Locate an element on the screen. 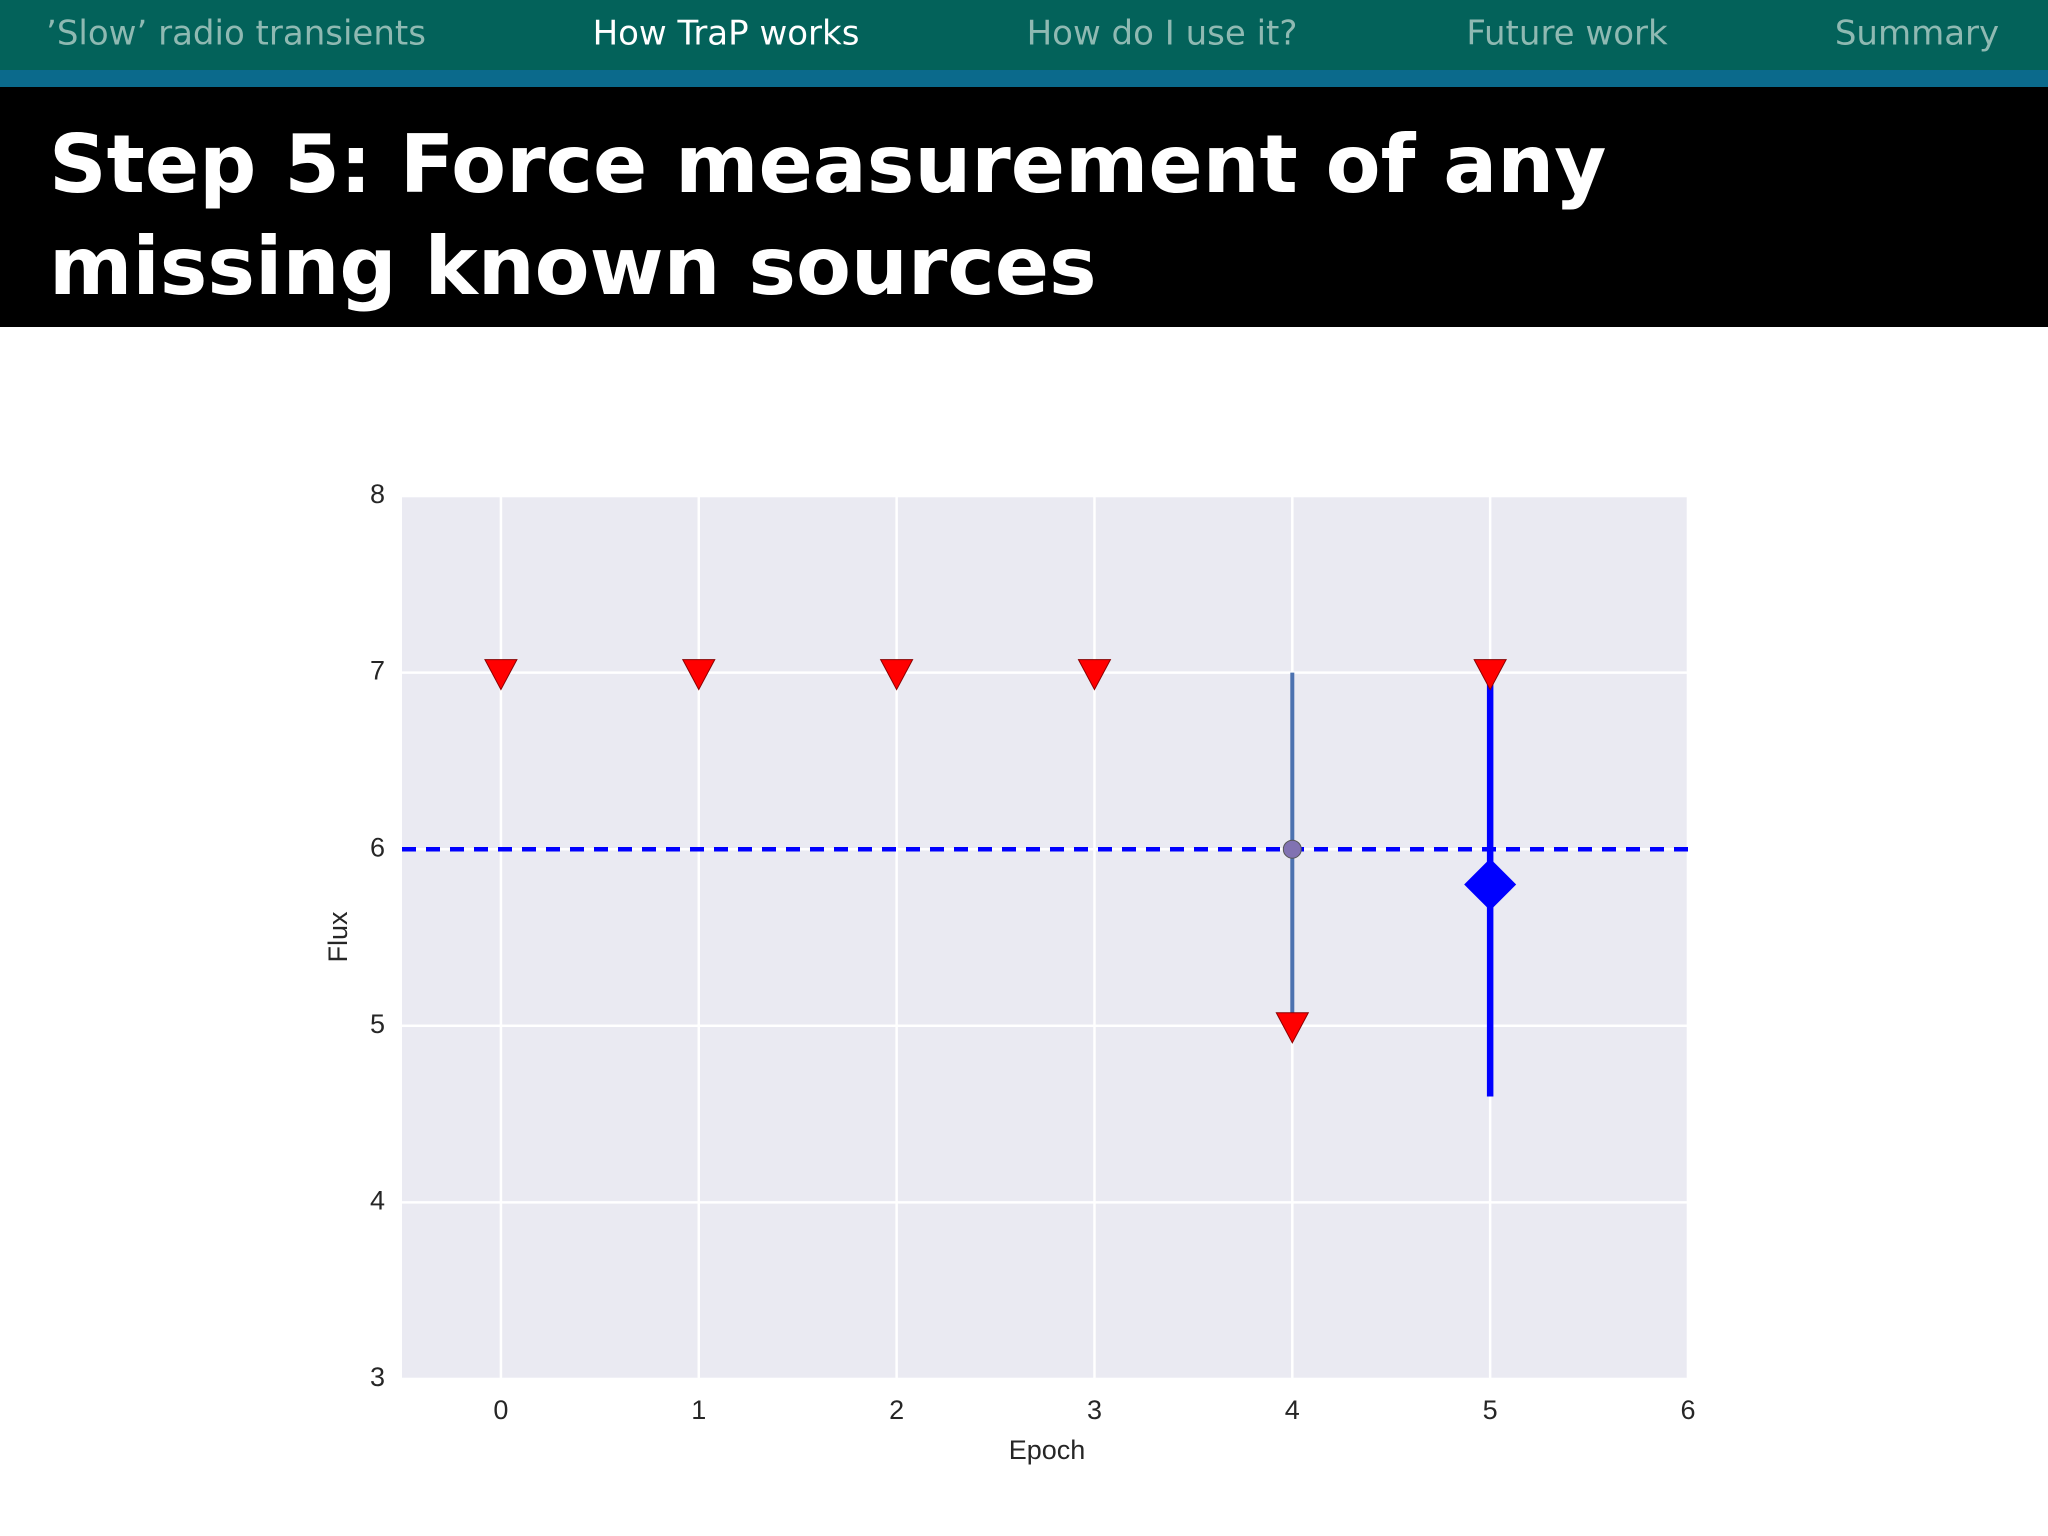  x-tick-label: 2 is located at coordinates (896, 1410).